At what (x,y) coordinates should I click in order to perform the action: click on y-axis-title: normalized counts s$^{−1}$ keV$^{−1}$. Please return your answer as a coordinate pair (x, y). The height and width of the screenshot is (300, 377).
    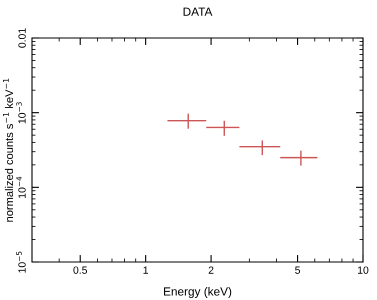
    Looking at the image, I should click on (8, 150).